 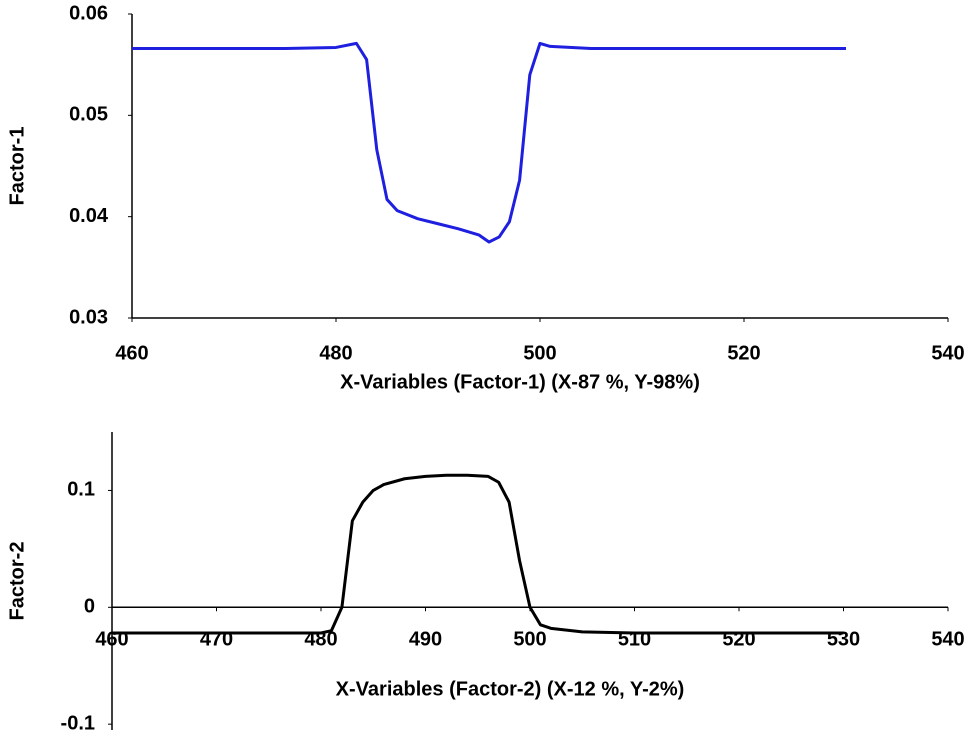 I want to click on y-tick-label: 0.04, so click(x=89, y=216).